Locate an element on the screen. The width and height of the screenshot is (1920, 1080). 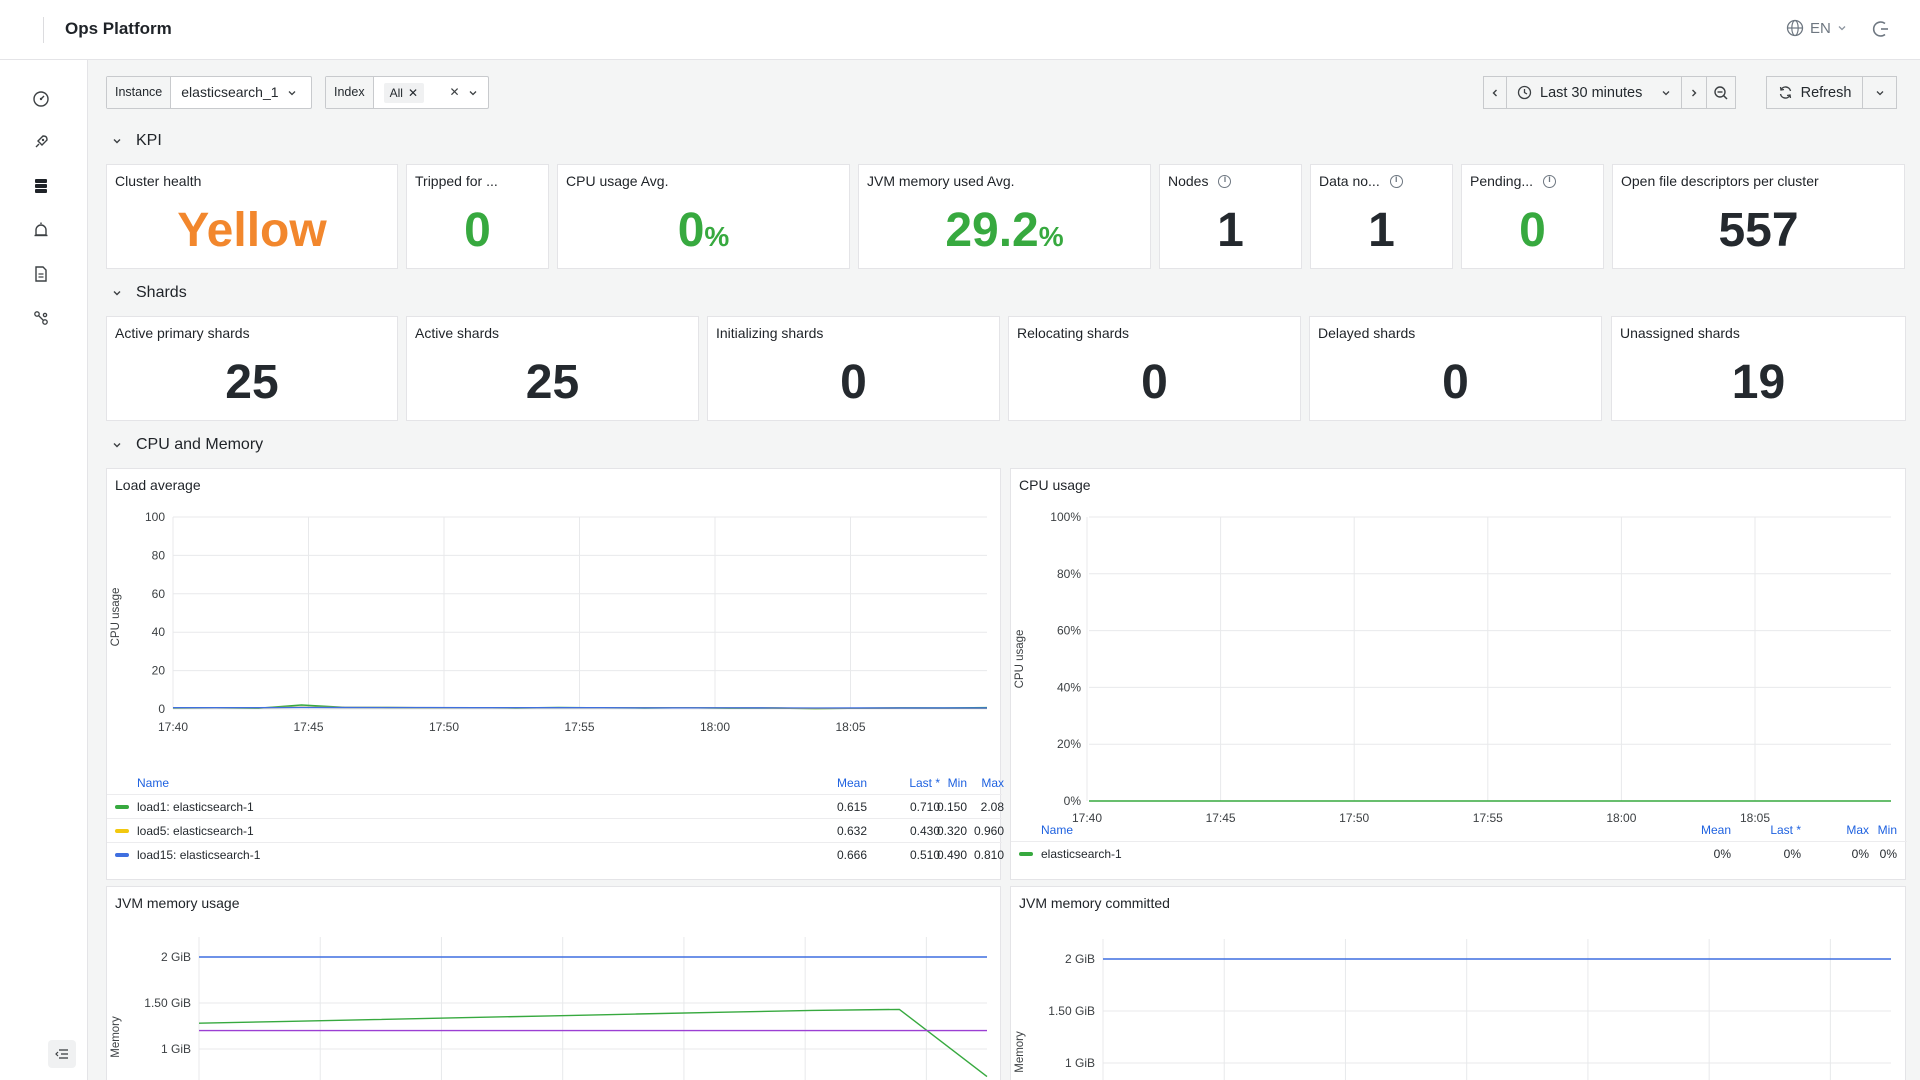
clear-icon: ✕ is located at coordinates (454, 92).